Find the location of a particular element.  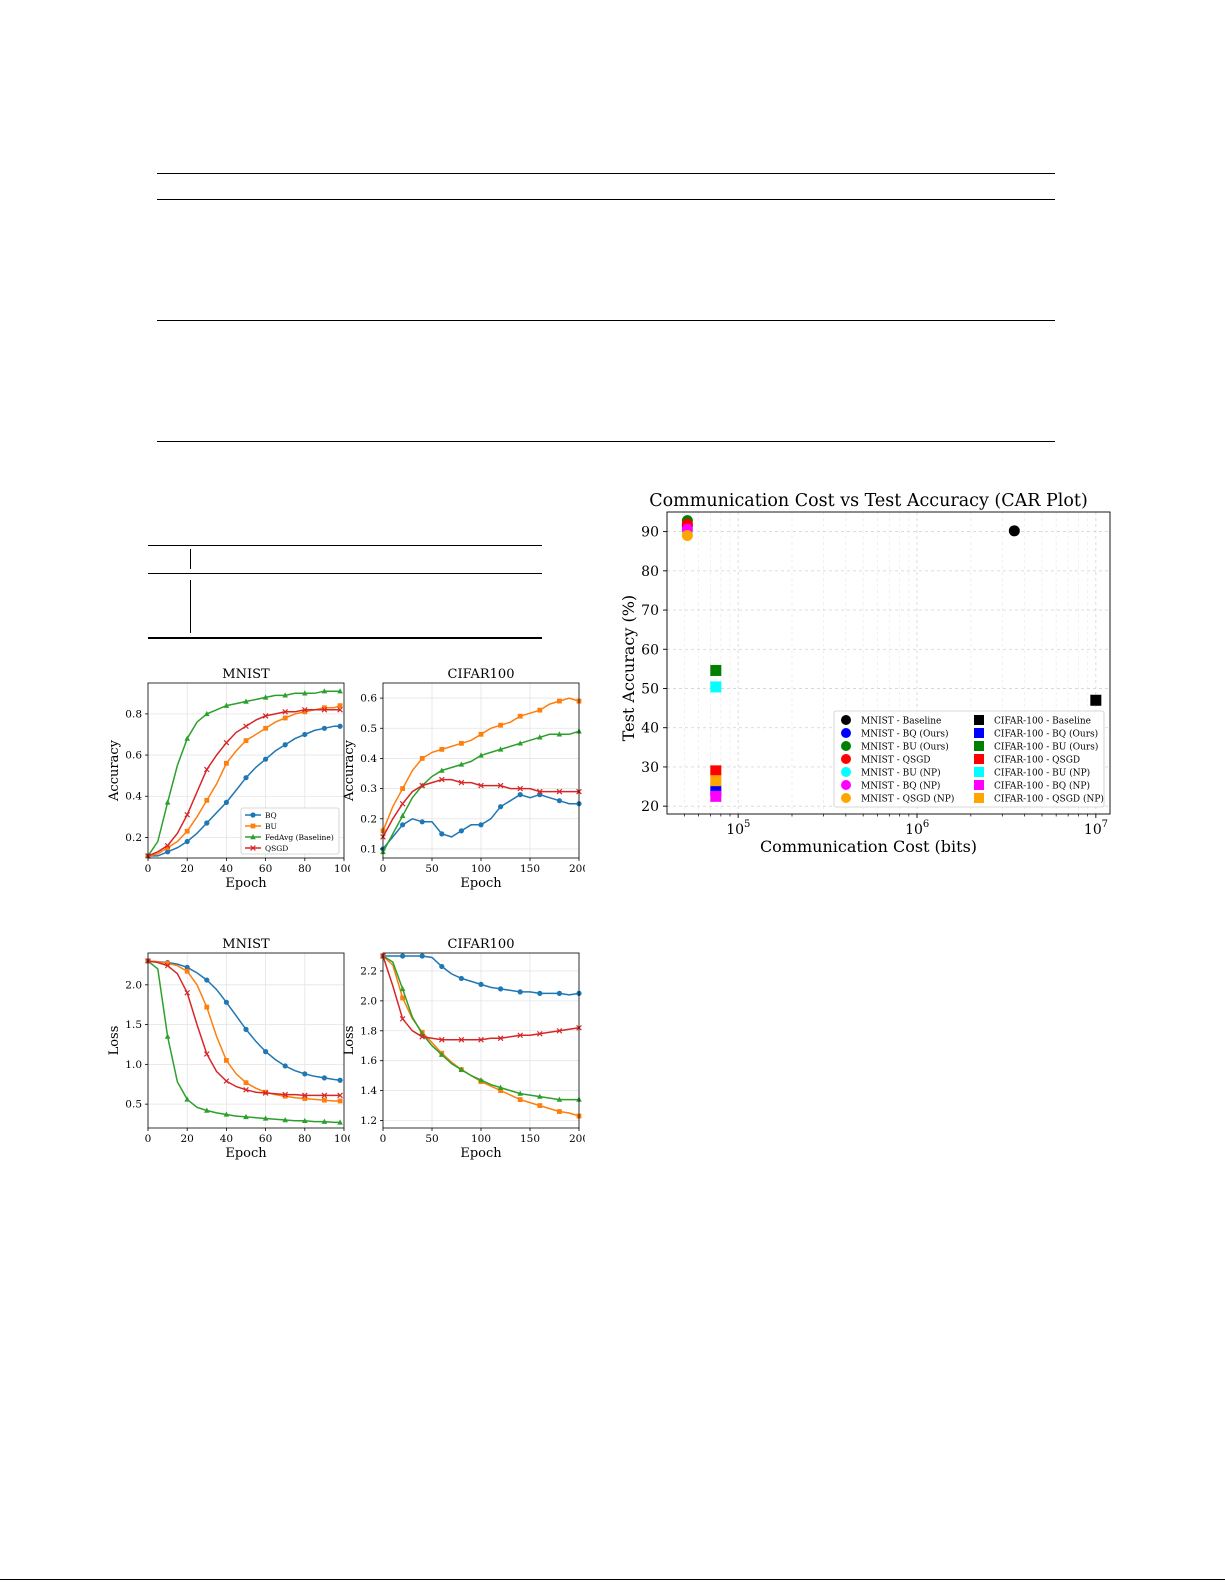

legend-label-cifar: CIFAR-100 - BU (Ours) is located at coordinates (1046, 747).